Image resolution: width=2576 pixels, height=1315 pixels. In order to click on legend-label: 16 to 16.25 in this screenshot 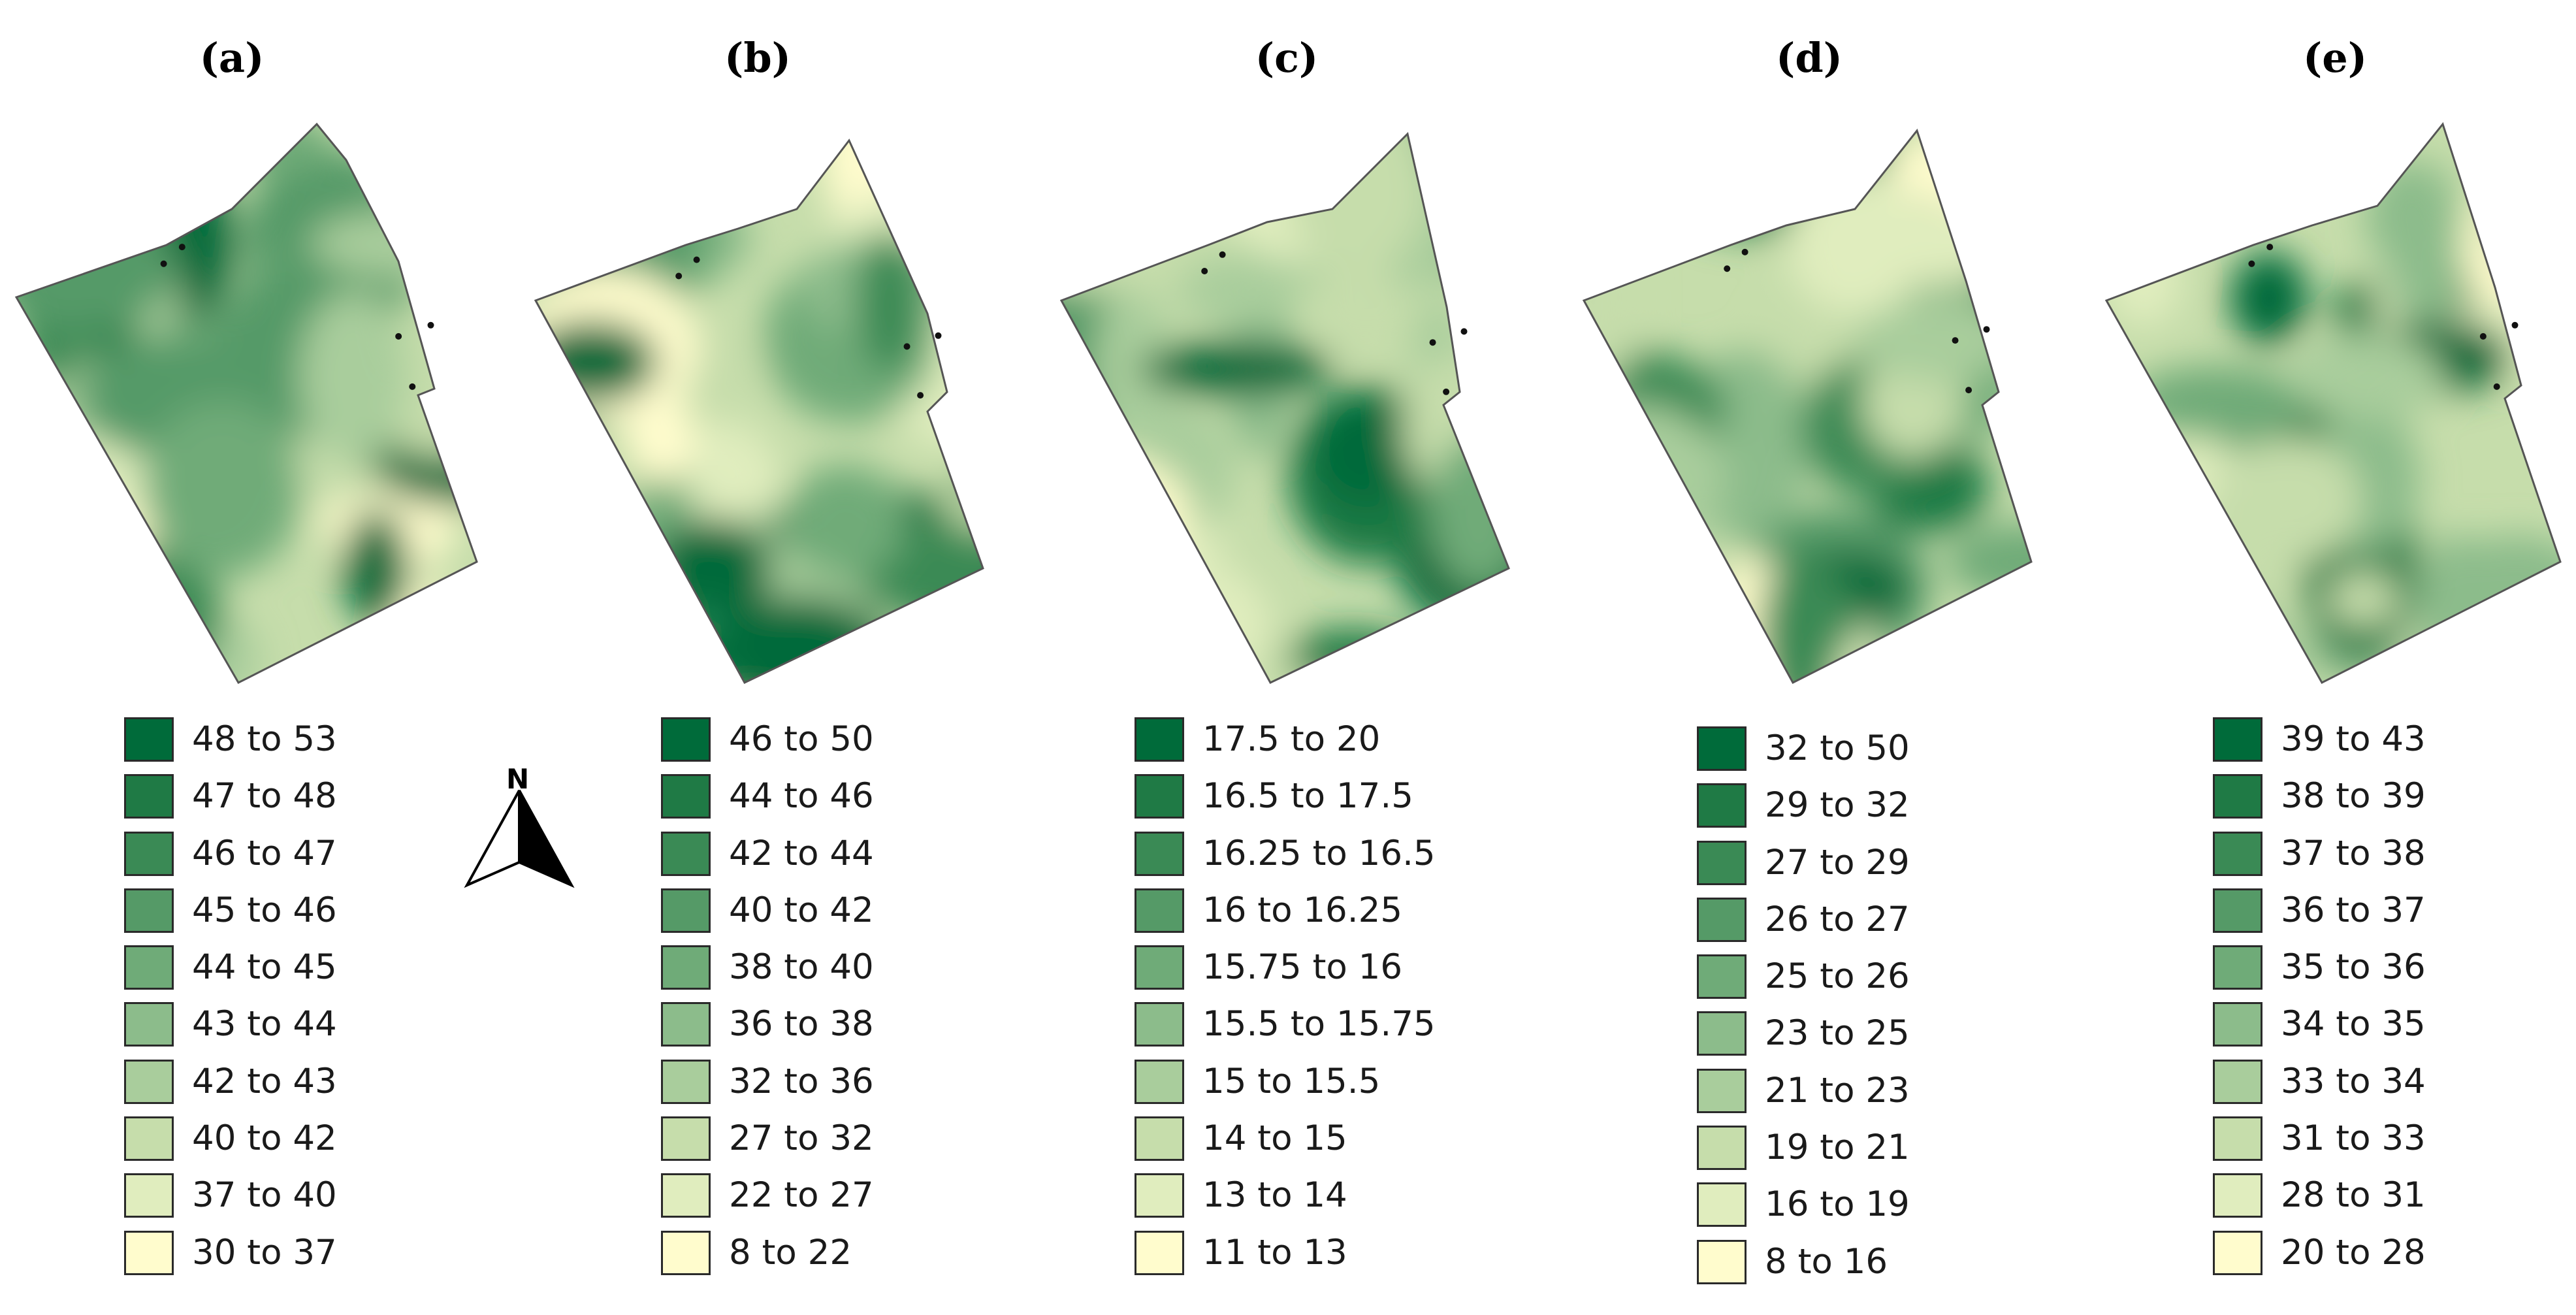, I will do `click(1302, 910)`.